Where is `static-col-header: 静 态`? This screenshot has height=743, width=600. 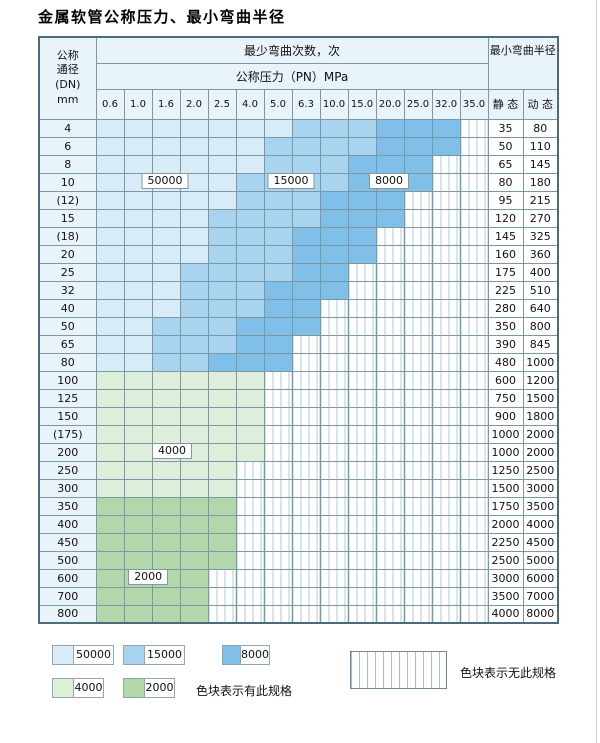 static-col-header: 静 态 is located at coordinates (505, 104).